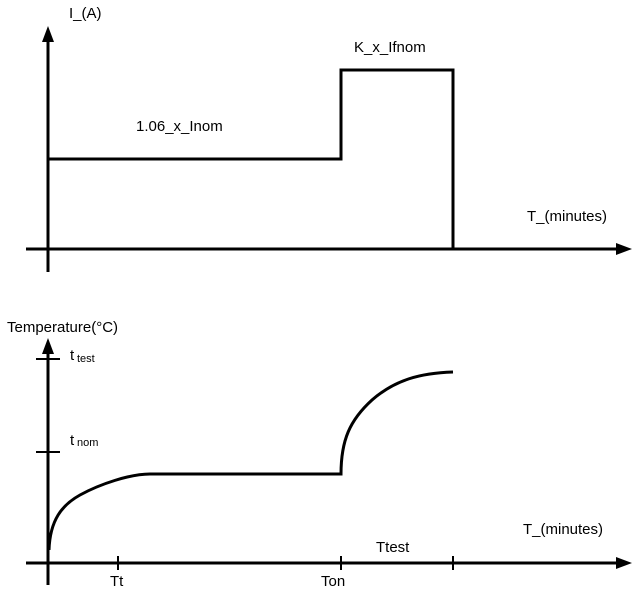 This screenshot has width=640, height=595. Describe the element at coordinates (624, 563) in the screenshot. I see `temperature-x-arrowhead` at that location.